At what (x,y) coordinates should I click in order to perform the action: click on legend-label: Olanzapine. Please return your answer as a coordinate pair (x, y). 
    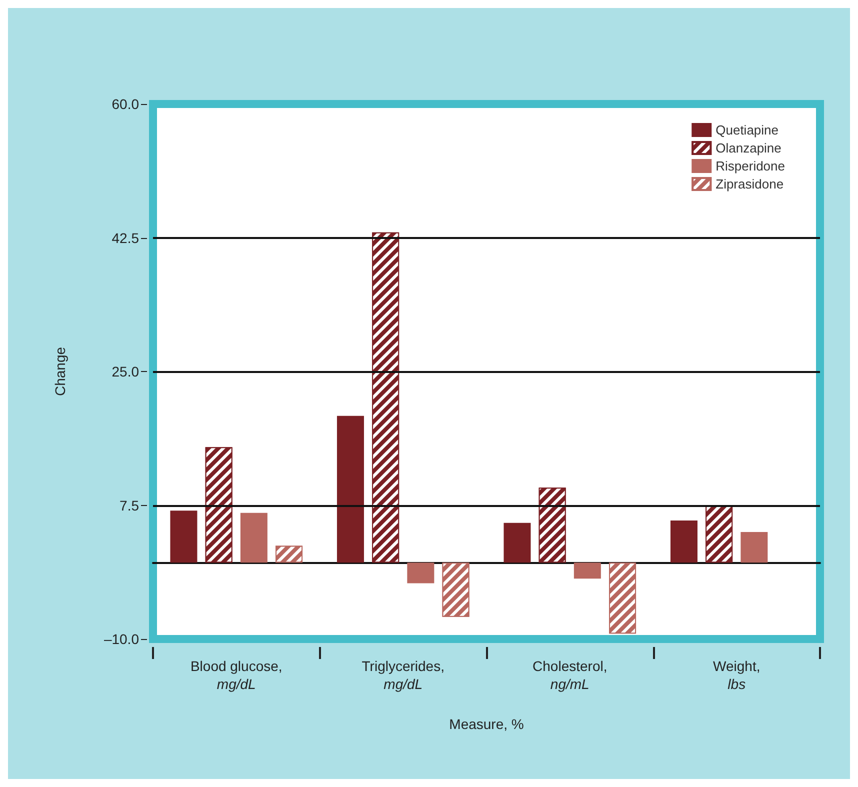
    Looking at the image, I should click on (749, 148).